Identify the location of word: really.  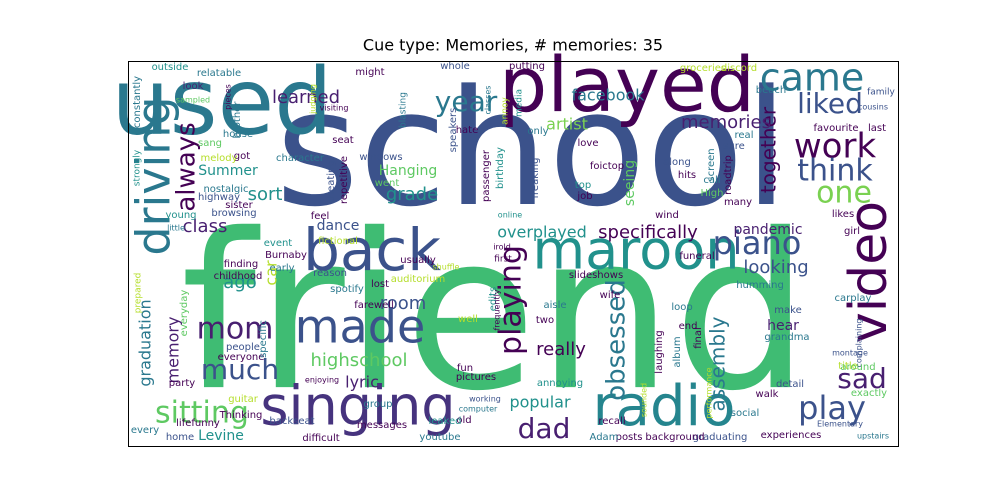
(561, 349).